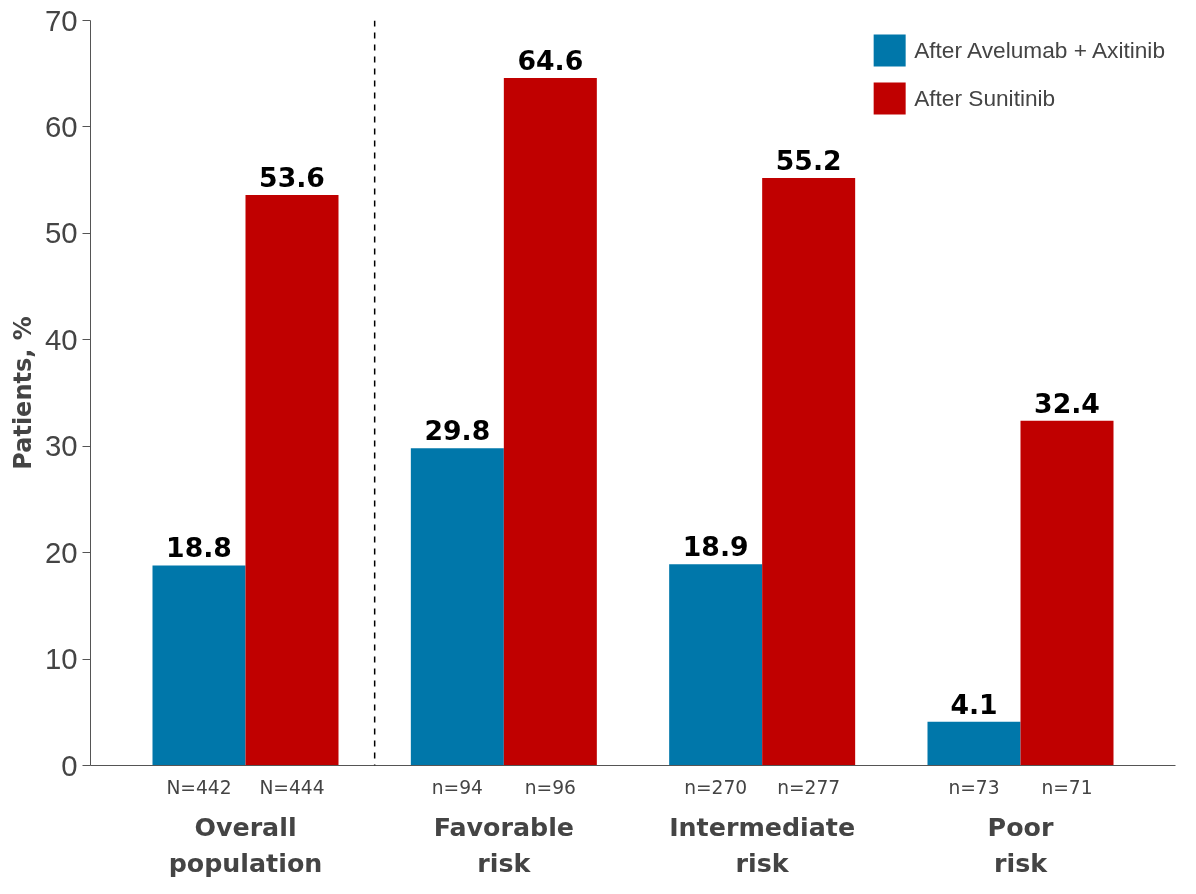 The height and width of the screenshot is (894, 1196). I want to click on y-tick-label: 40, so click(61, 339).